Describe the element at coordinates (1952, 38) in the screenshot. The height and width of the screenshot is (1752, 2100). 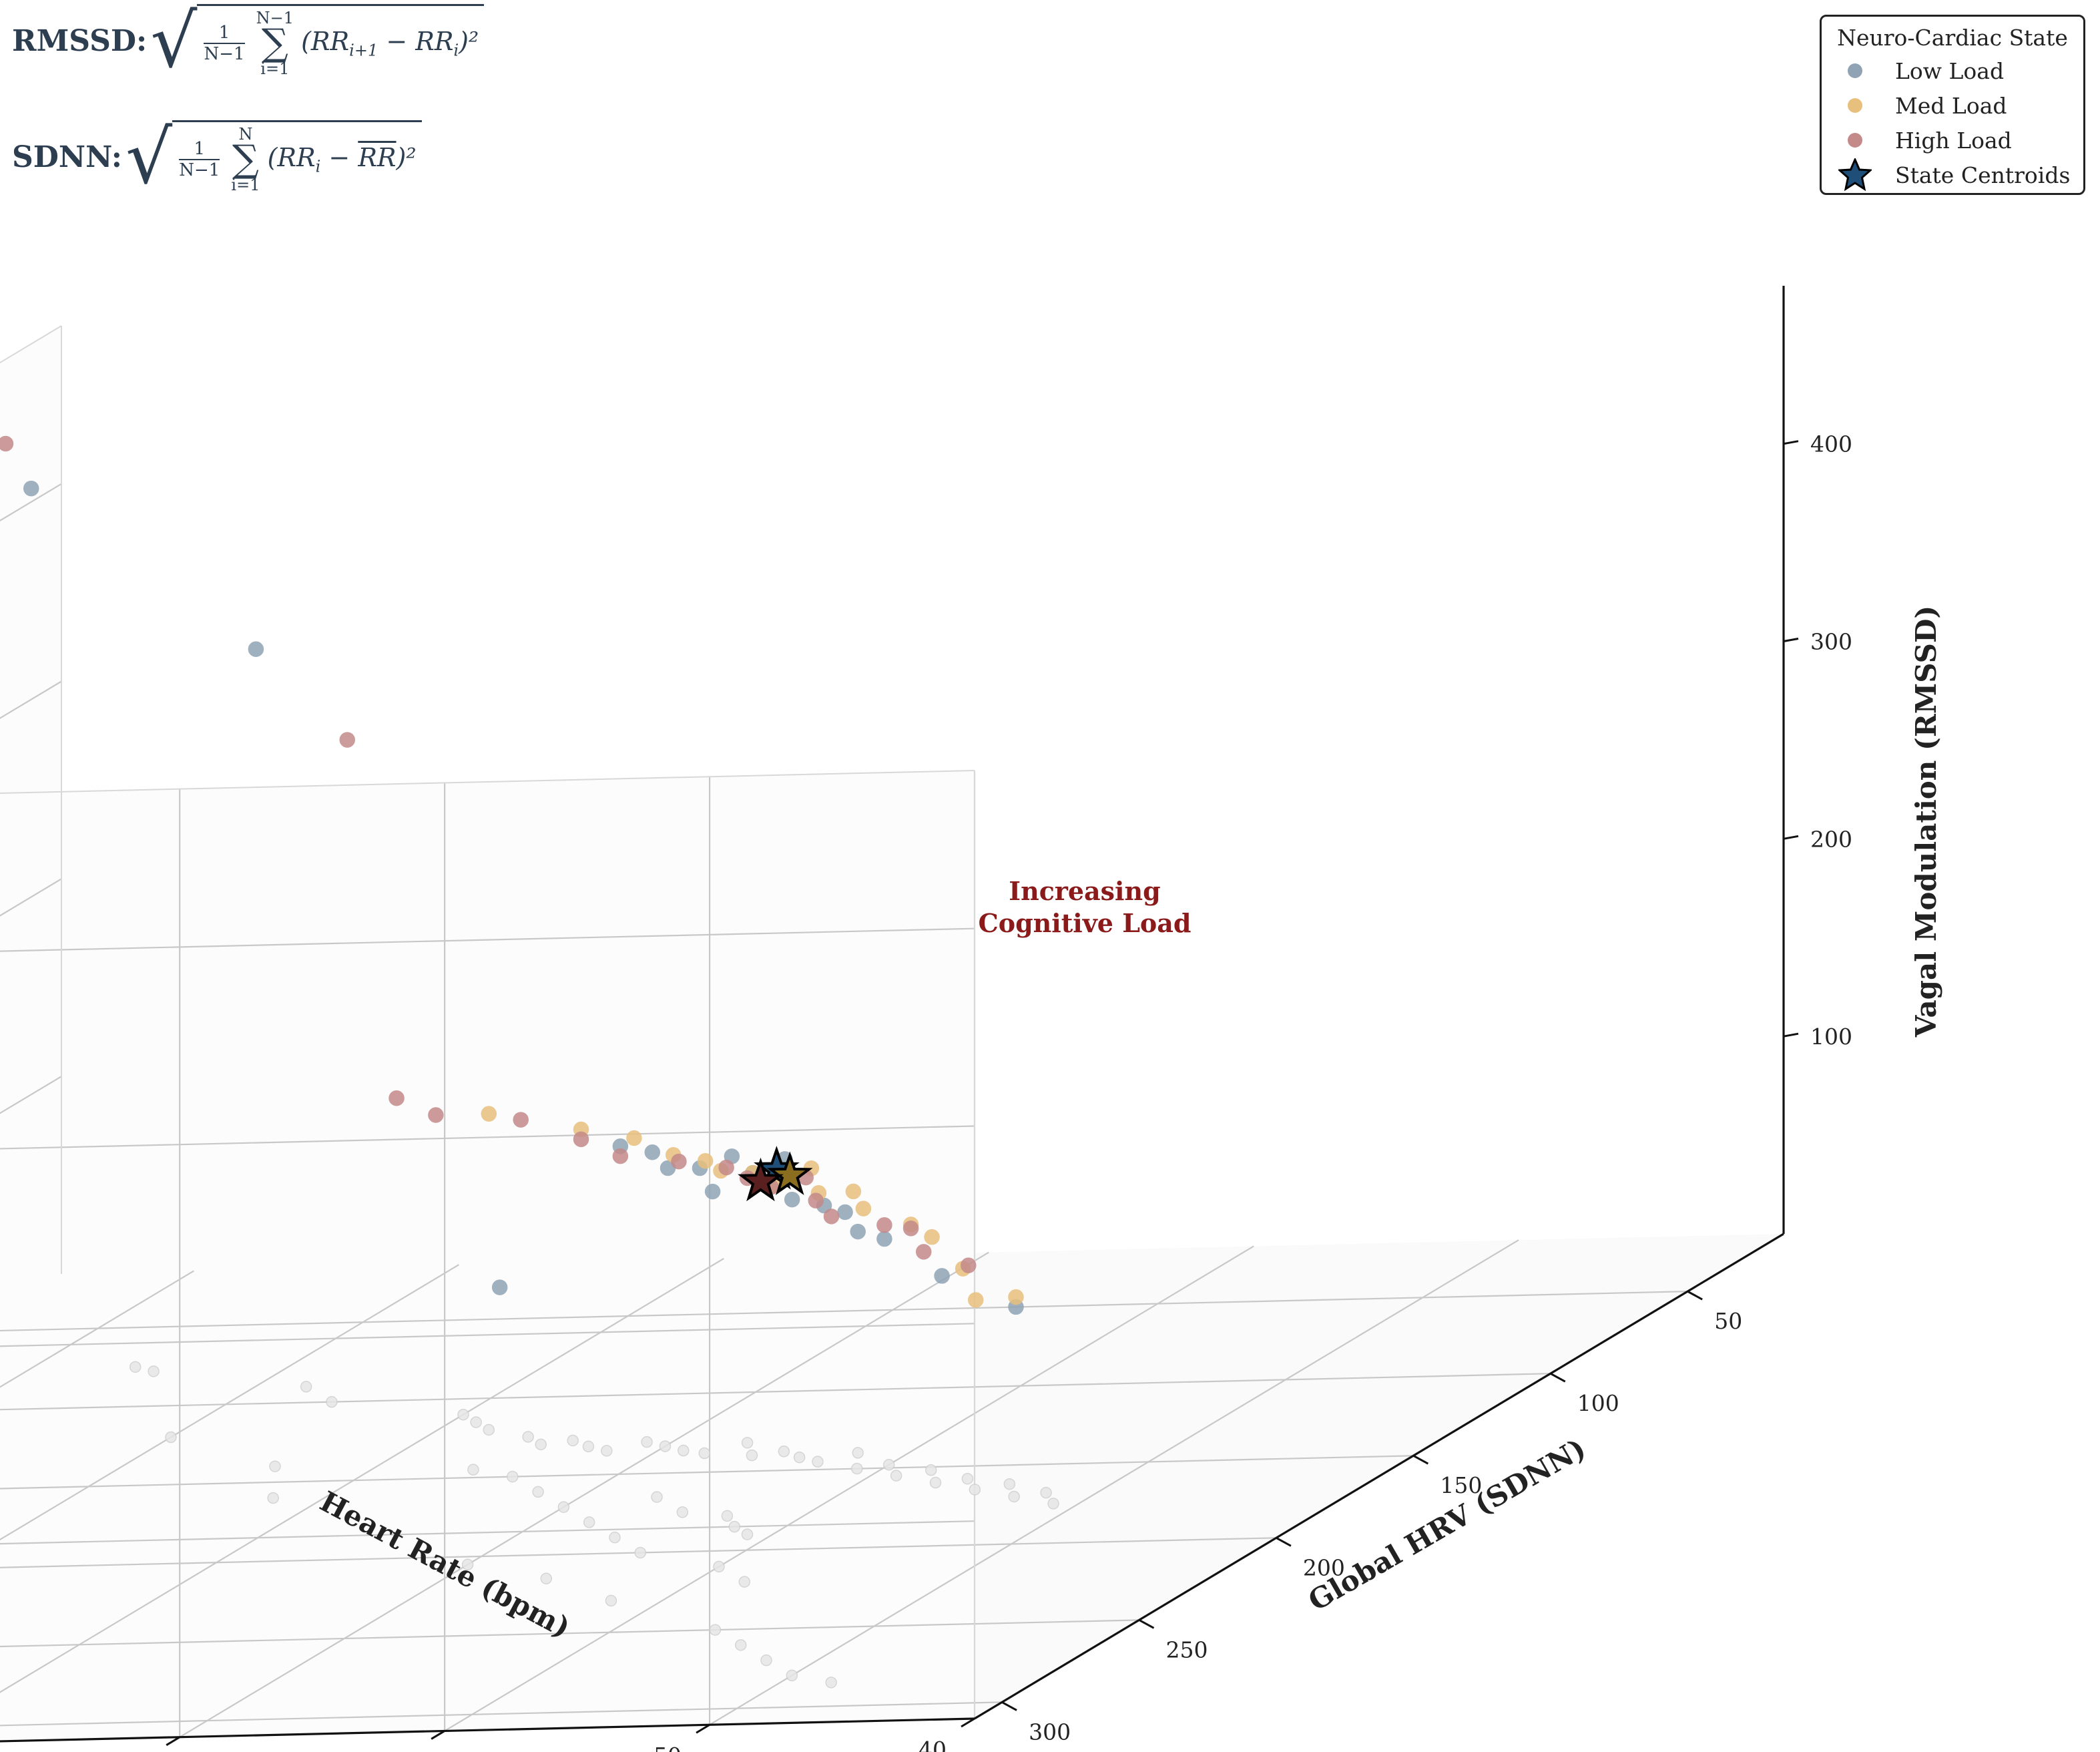
I see `legend-title: Neuro-Cardiac State` at that location.